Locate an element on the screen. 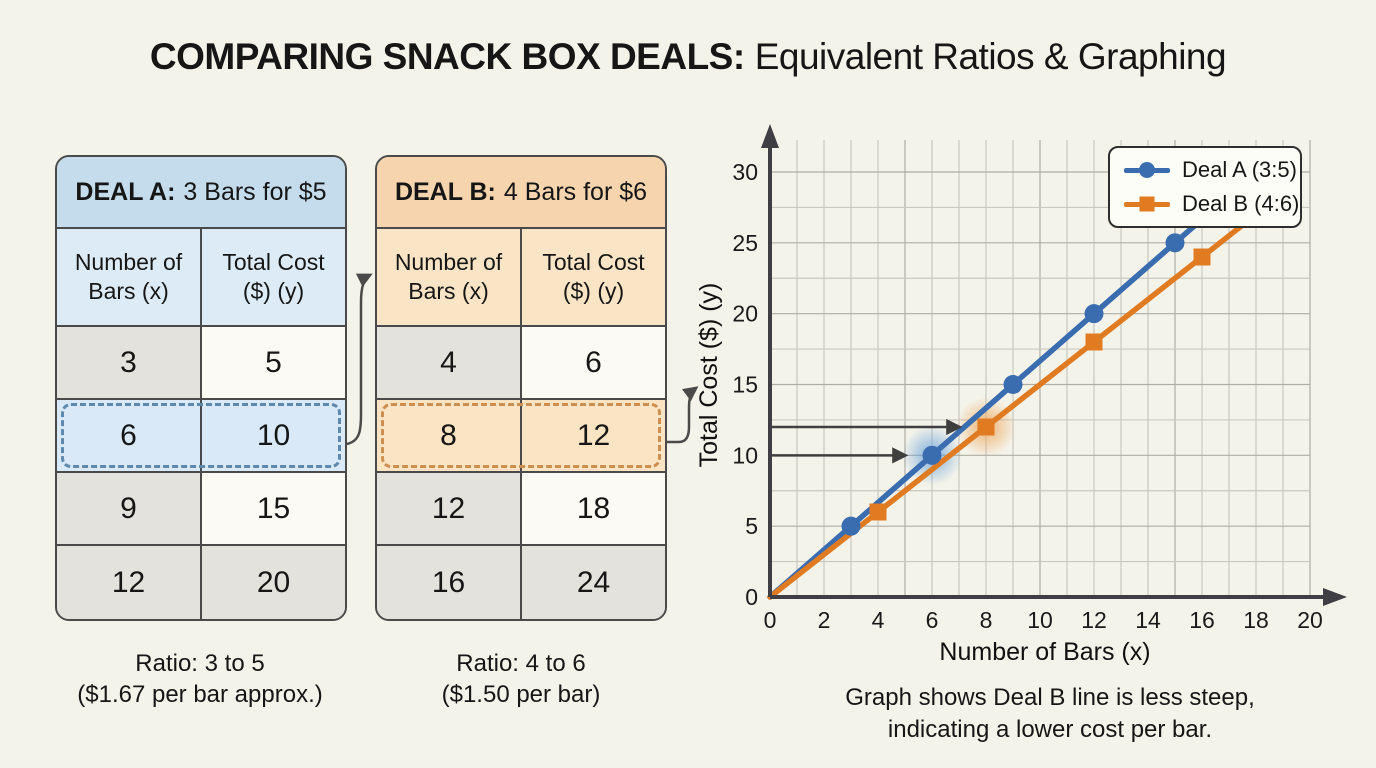  y-tick-label: 0 is located at coordinates (751, 597).